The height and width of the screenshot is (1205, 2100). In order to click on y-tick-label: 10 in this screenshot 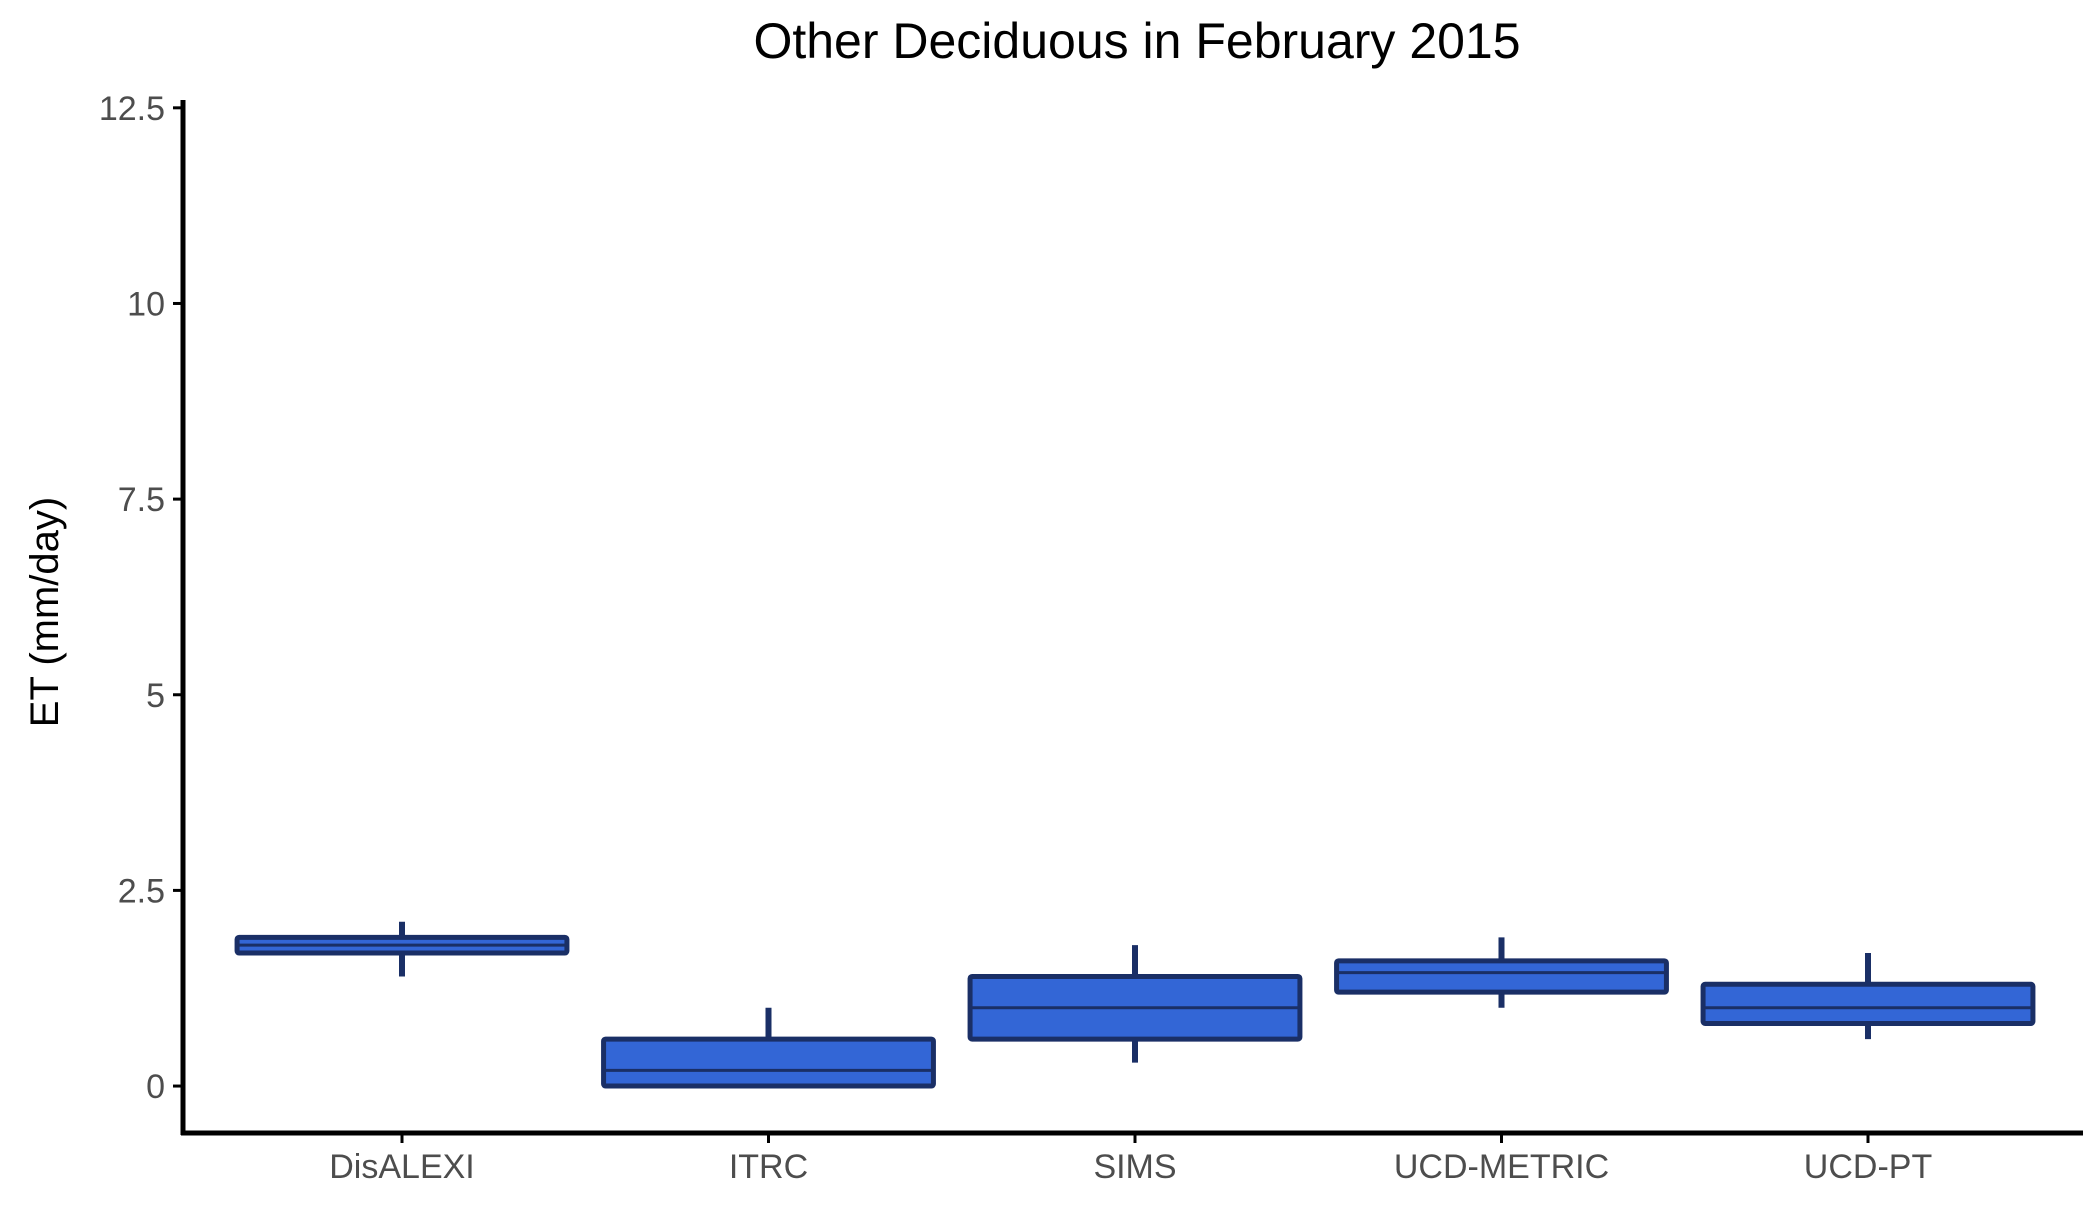, I will do `click(146, 304)`.